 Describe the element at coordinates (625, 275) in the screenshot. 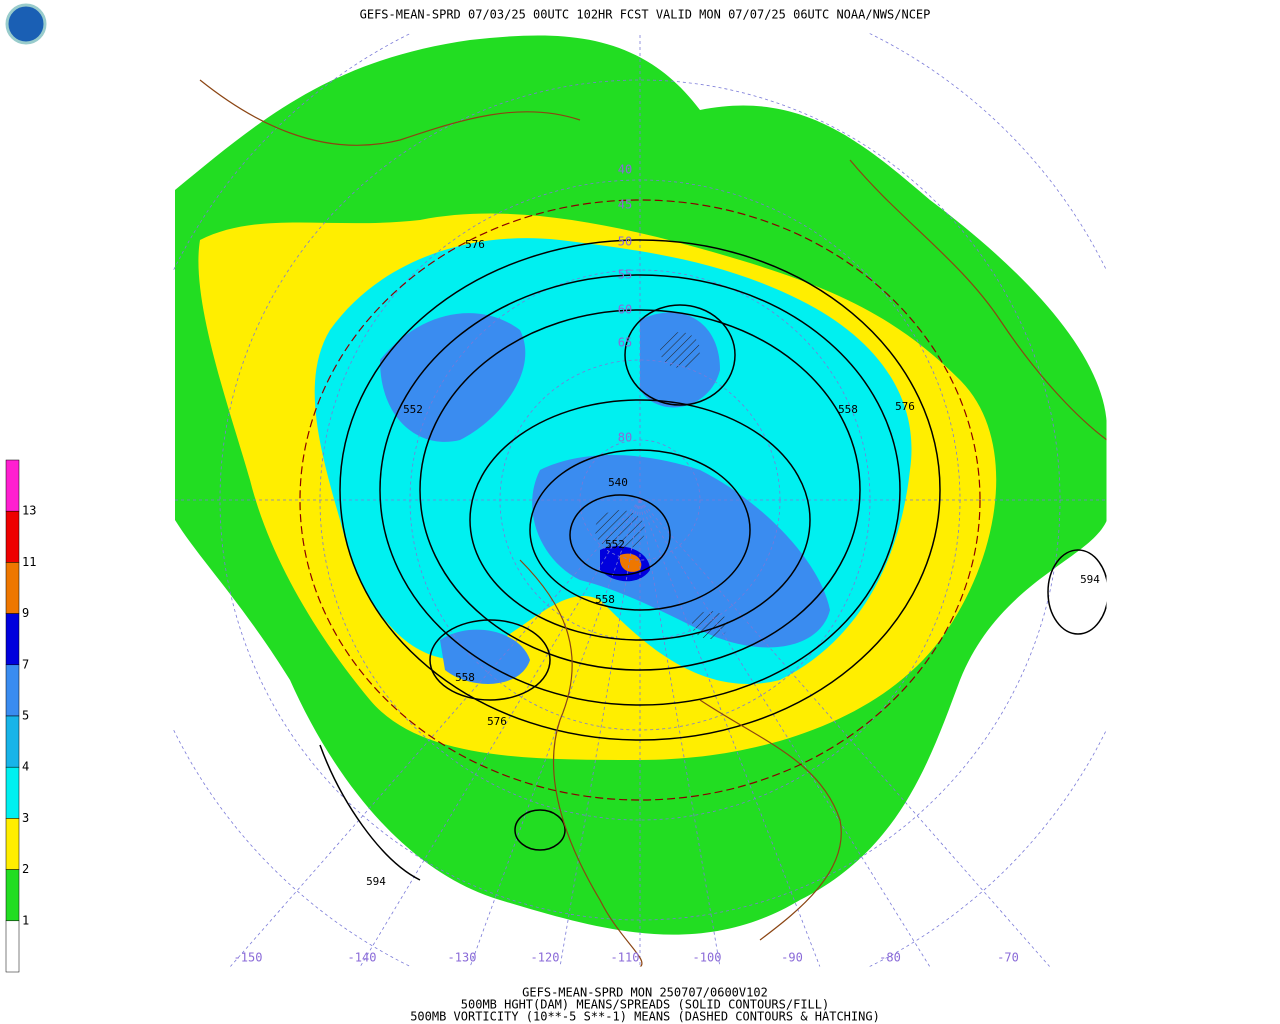

I see `latitude-label: 55` at that location.